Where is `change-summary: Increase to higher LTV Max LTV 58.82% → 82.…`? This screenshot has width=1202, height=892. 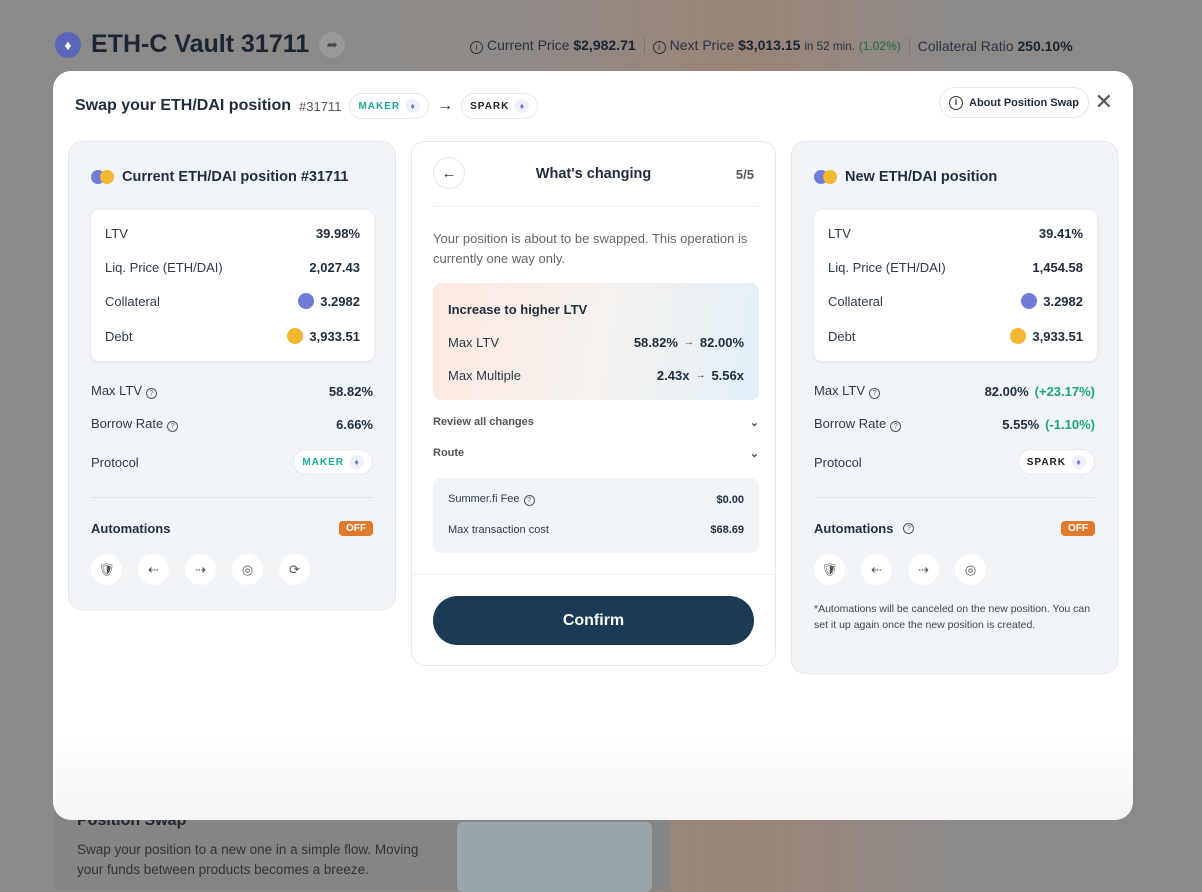
change-summary: Increase to higher LTV Max LTV 58.82% → 82.… is located at coordinates (596, 341).